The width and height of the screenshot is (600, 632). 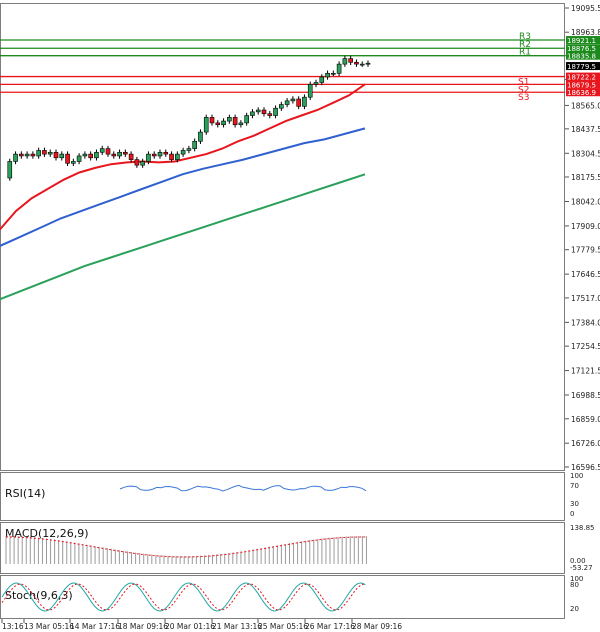 What do you see at coordinates (585, 443) in the screenshot?
I see `price-tick-label: 16726.0` at bounding box center [585, 443].